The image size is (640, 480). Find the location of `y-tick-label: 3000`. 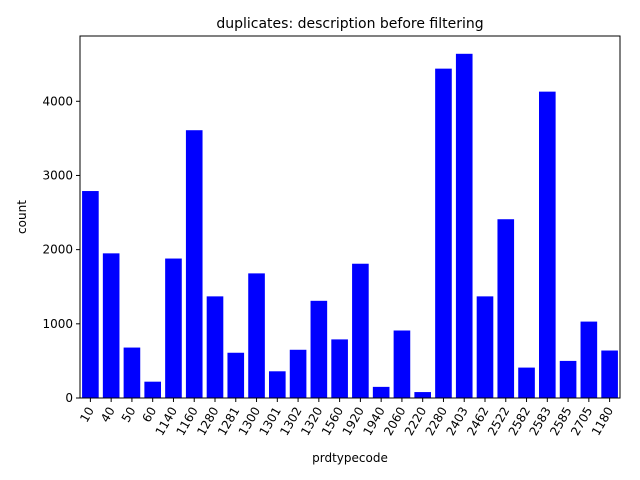

y-tick-label: 3000 is located at coordinates (57, 175).